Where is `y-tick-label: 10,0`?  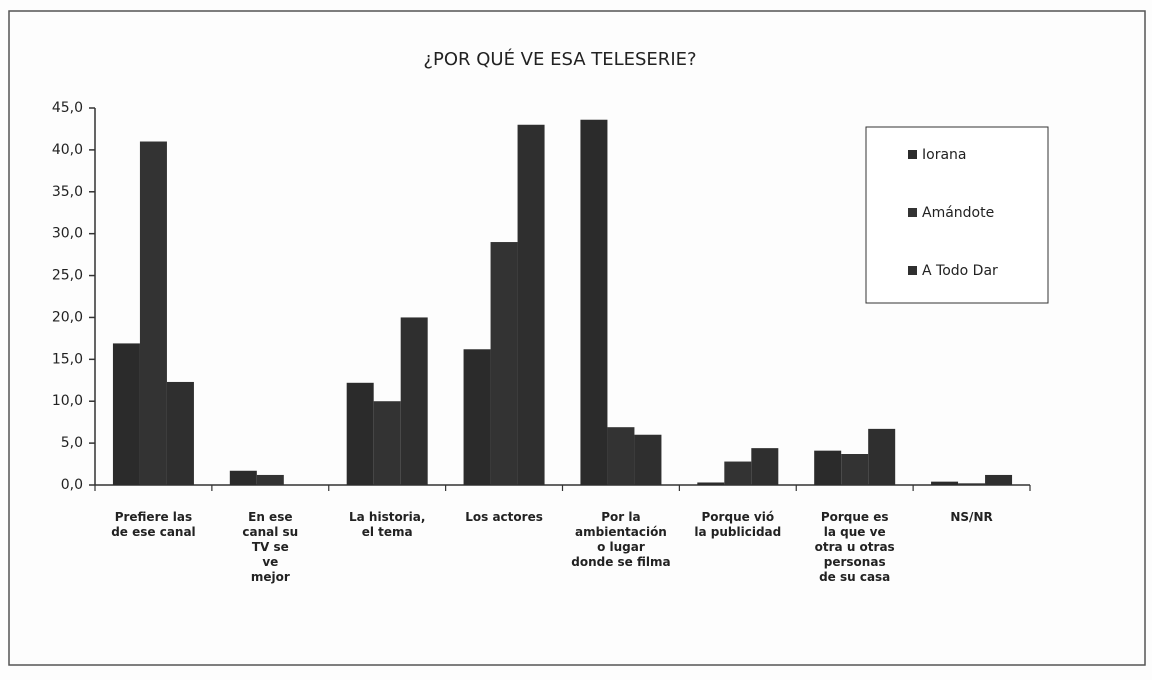
y-tick-label: 10,0 is located at coordinates (67, 401).